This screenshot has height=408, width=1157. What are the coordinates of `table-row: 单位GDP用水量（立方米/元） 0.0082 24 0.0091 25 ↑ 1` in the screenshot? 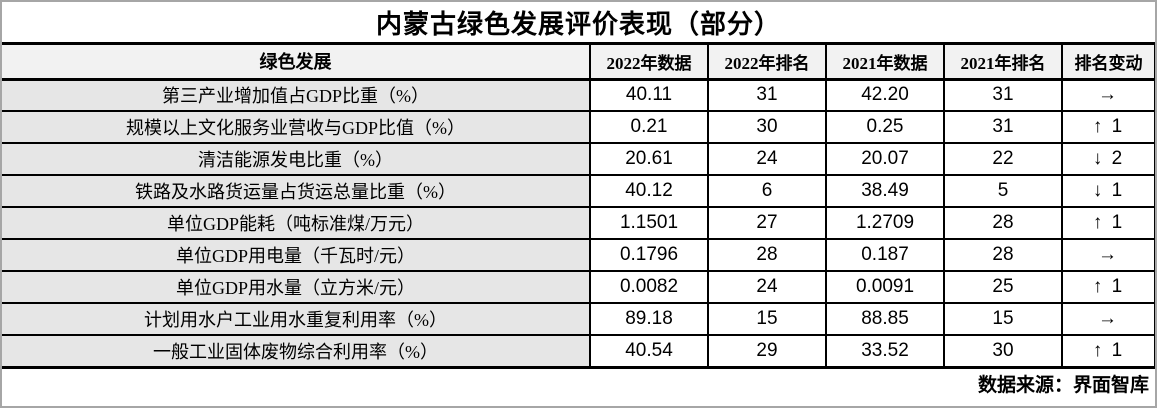 It's located at (578, 286).